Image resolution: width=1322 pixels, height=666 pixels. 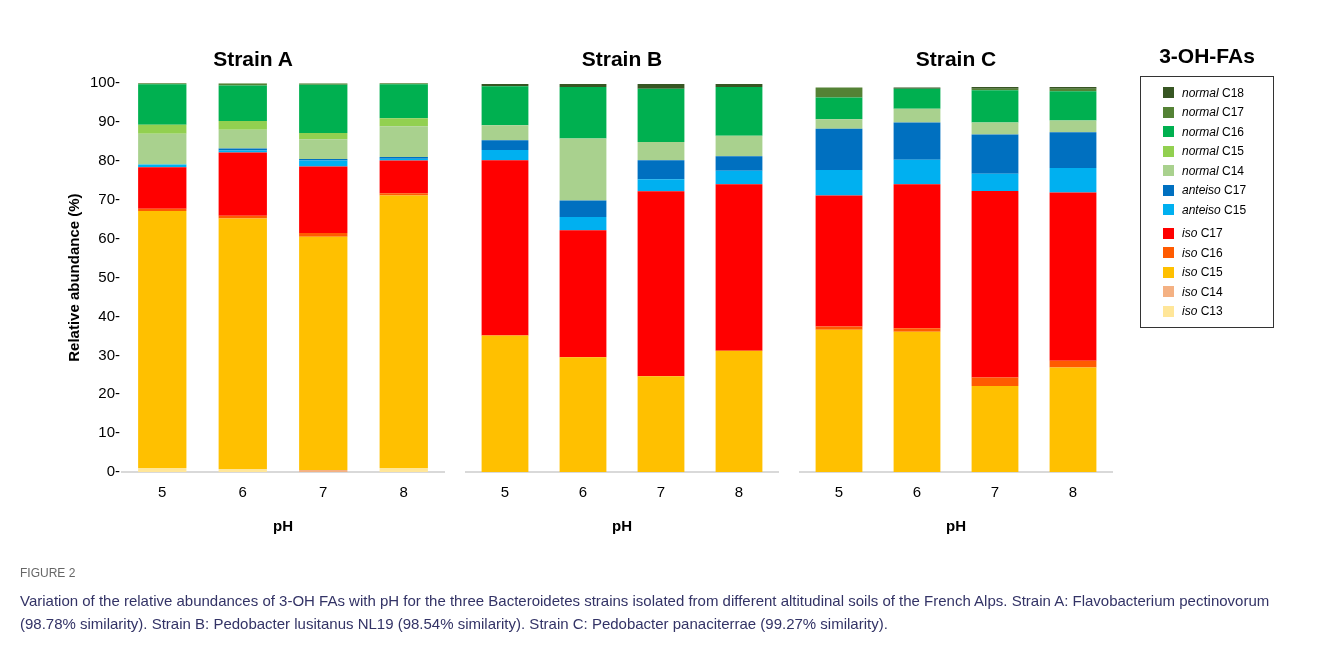 I want to click on legend-label: iso C15, so click(x=1202, y=272).